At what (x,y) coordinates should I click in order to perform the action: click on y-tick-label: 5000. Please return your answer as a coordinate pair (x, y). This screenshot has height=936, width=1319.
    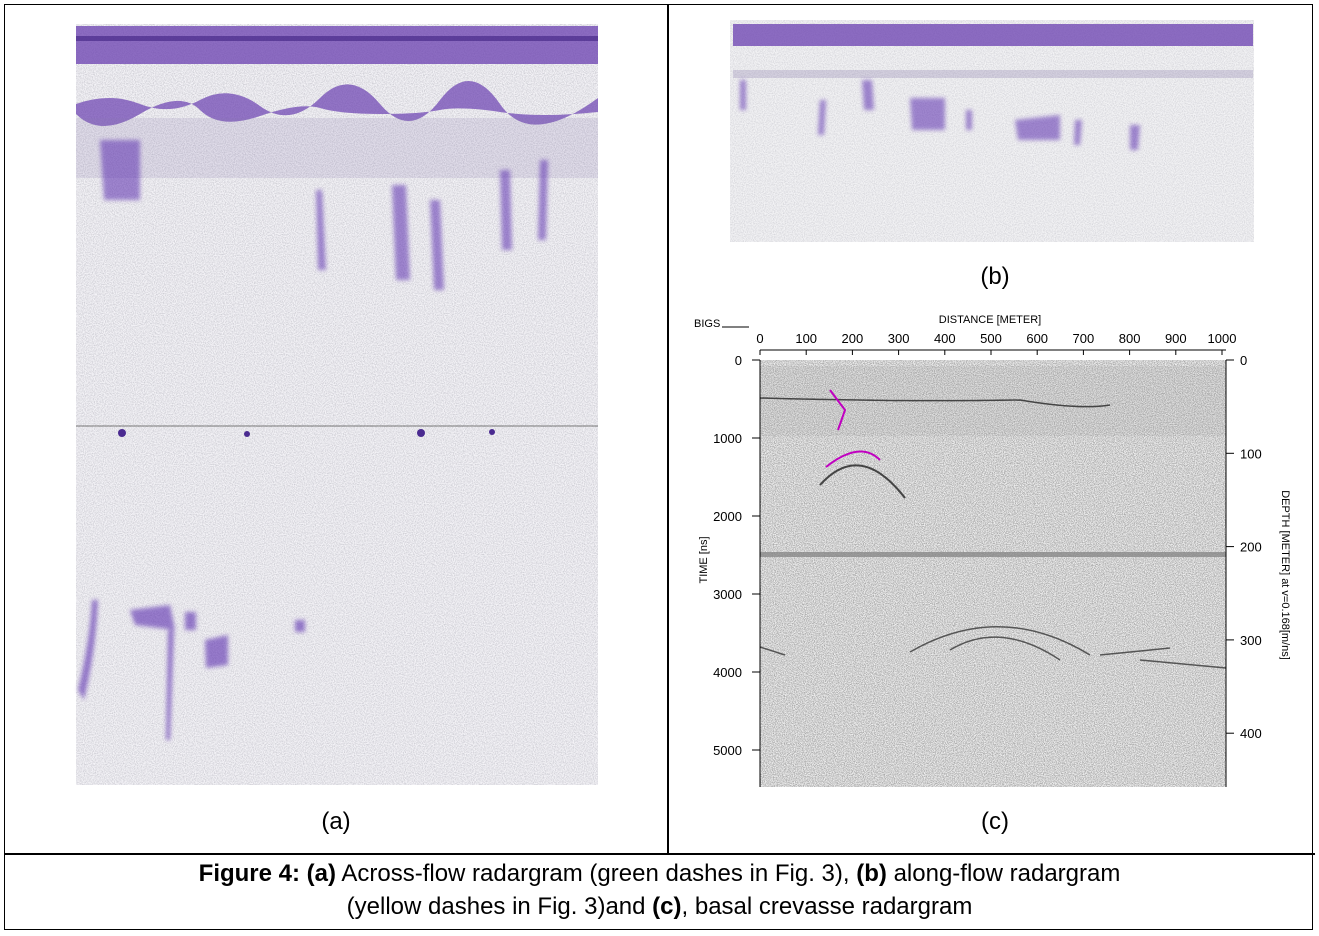
    Looking at the image, I should click on (727, 750).